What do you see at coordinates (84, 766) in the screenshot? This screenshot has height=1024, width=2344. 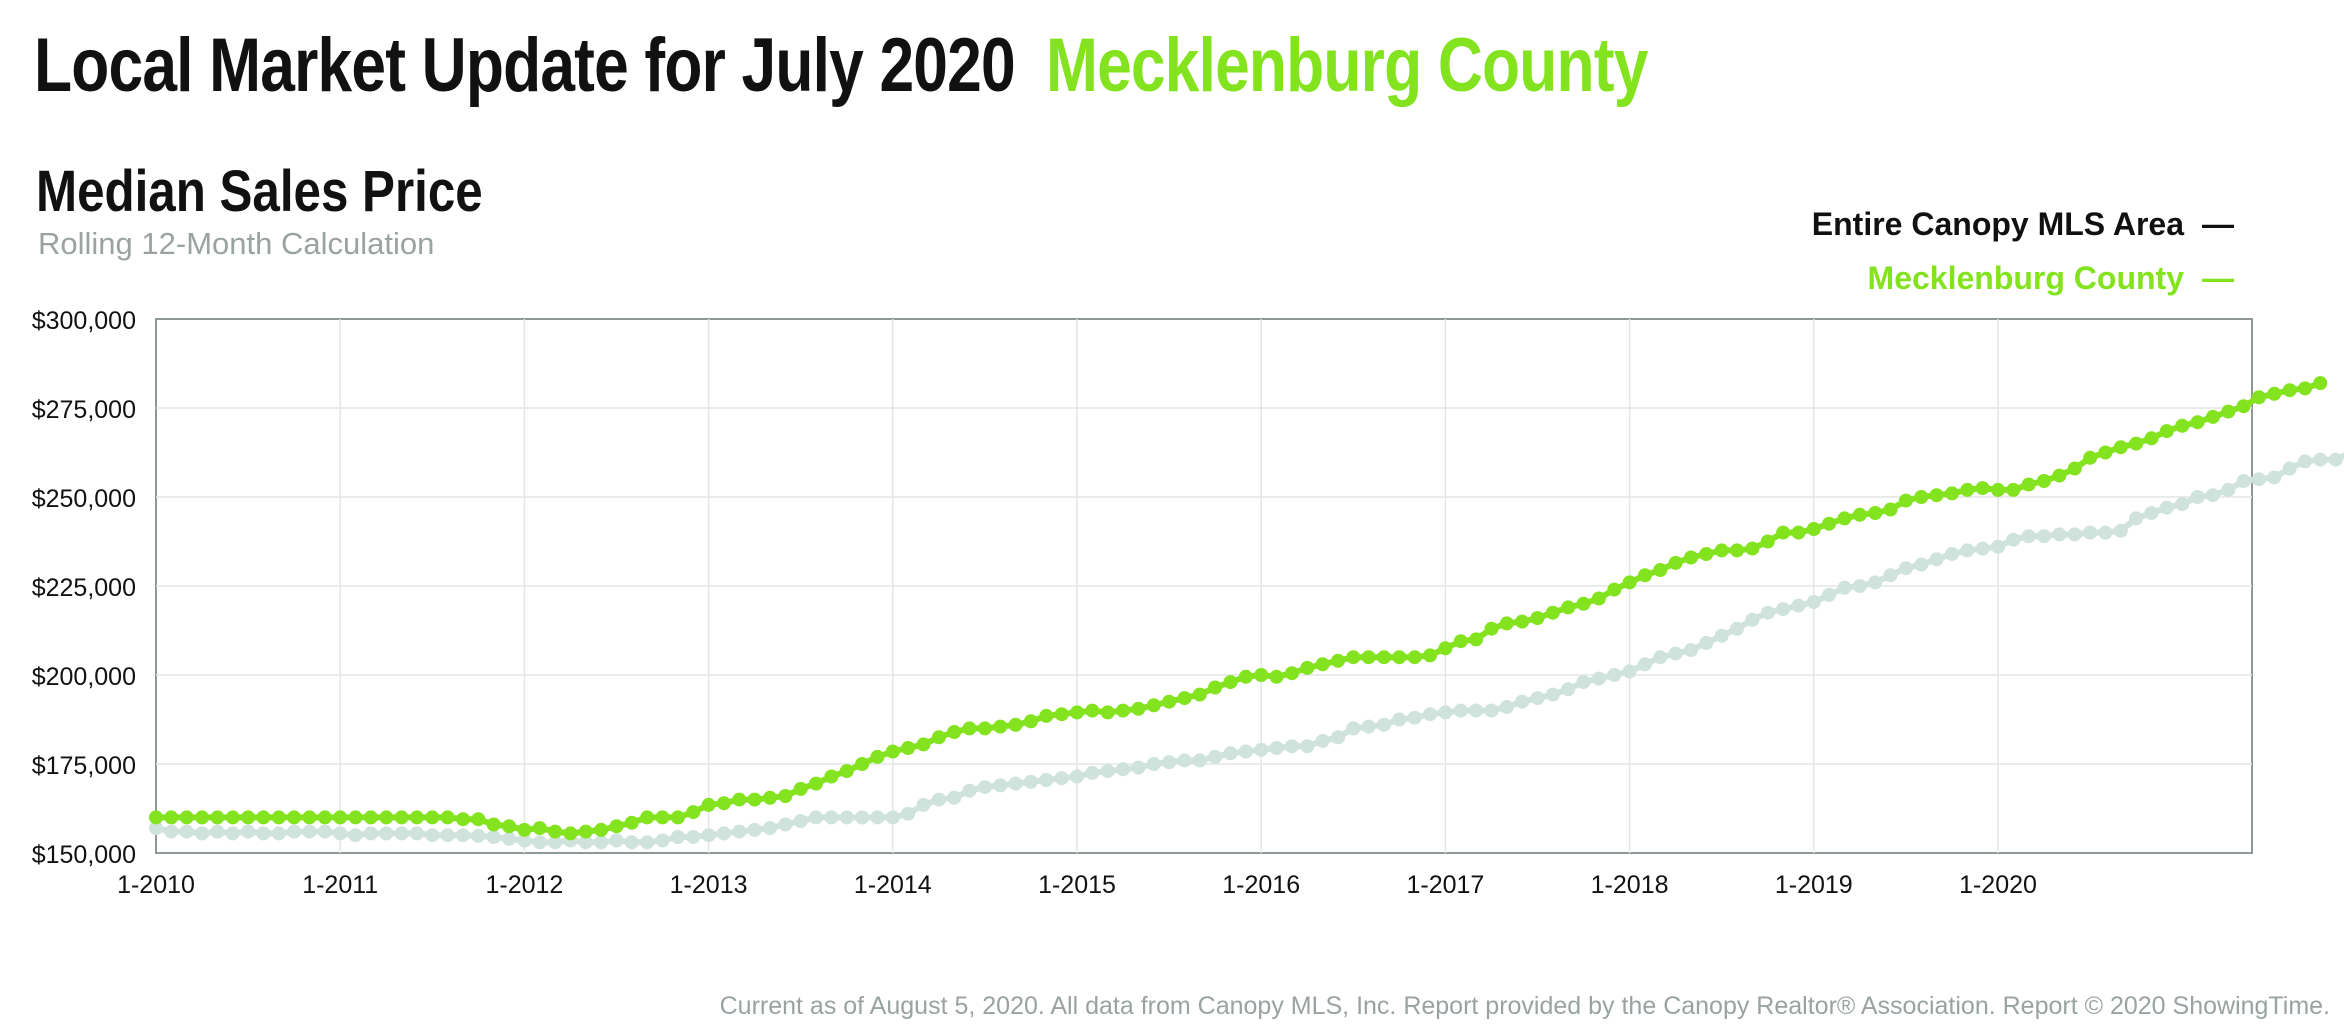 I see `y-tick-label: $175,000` at bounding box center [84, 766].